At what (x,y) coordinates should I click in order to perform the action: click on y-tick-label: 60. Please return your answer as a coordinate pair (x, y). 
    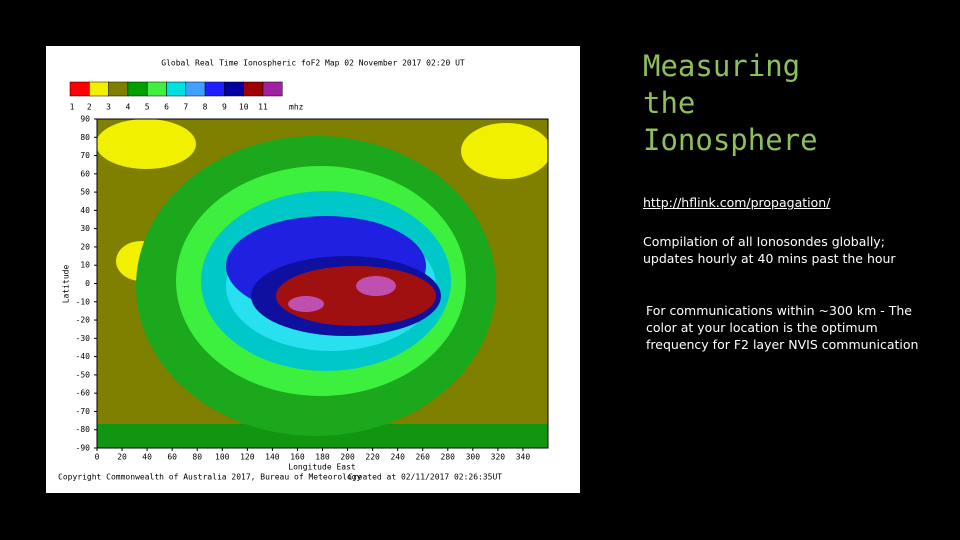
    Looking at the image, I should click on (85, 173).